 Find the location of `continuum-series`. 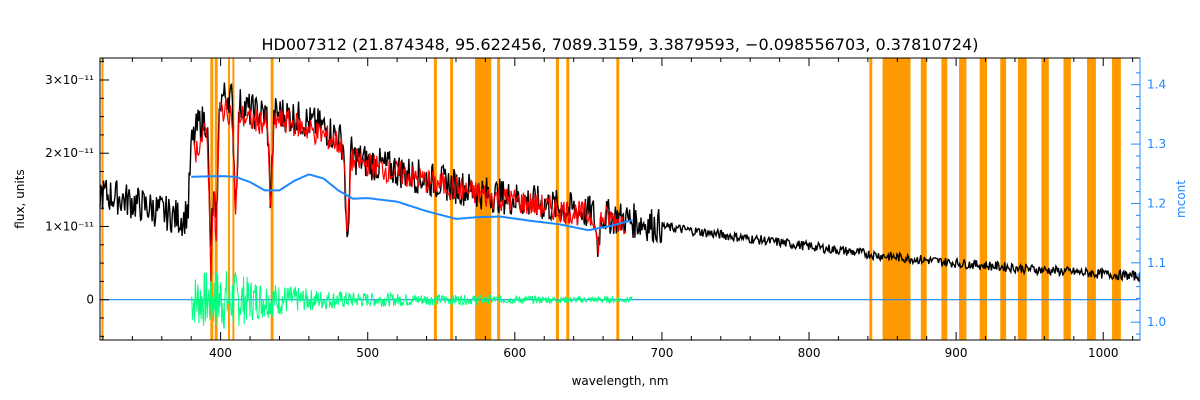

continuum-series is located at coordinates (412, 202).